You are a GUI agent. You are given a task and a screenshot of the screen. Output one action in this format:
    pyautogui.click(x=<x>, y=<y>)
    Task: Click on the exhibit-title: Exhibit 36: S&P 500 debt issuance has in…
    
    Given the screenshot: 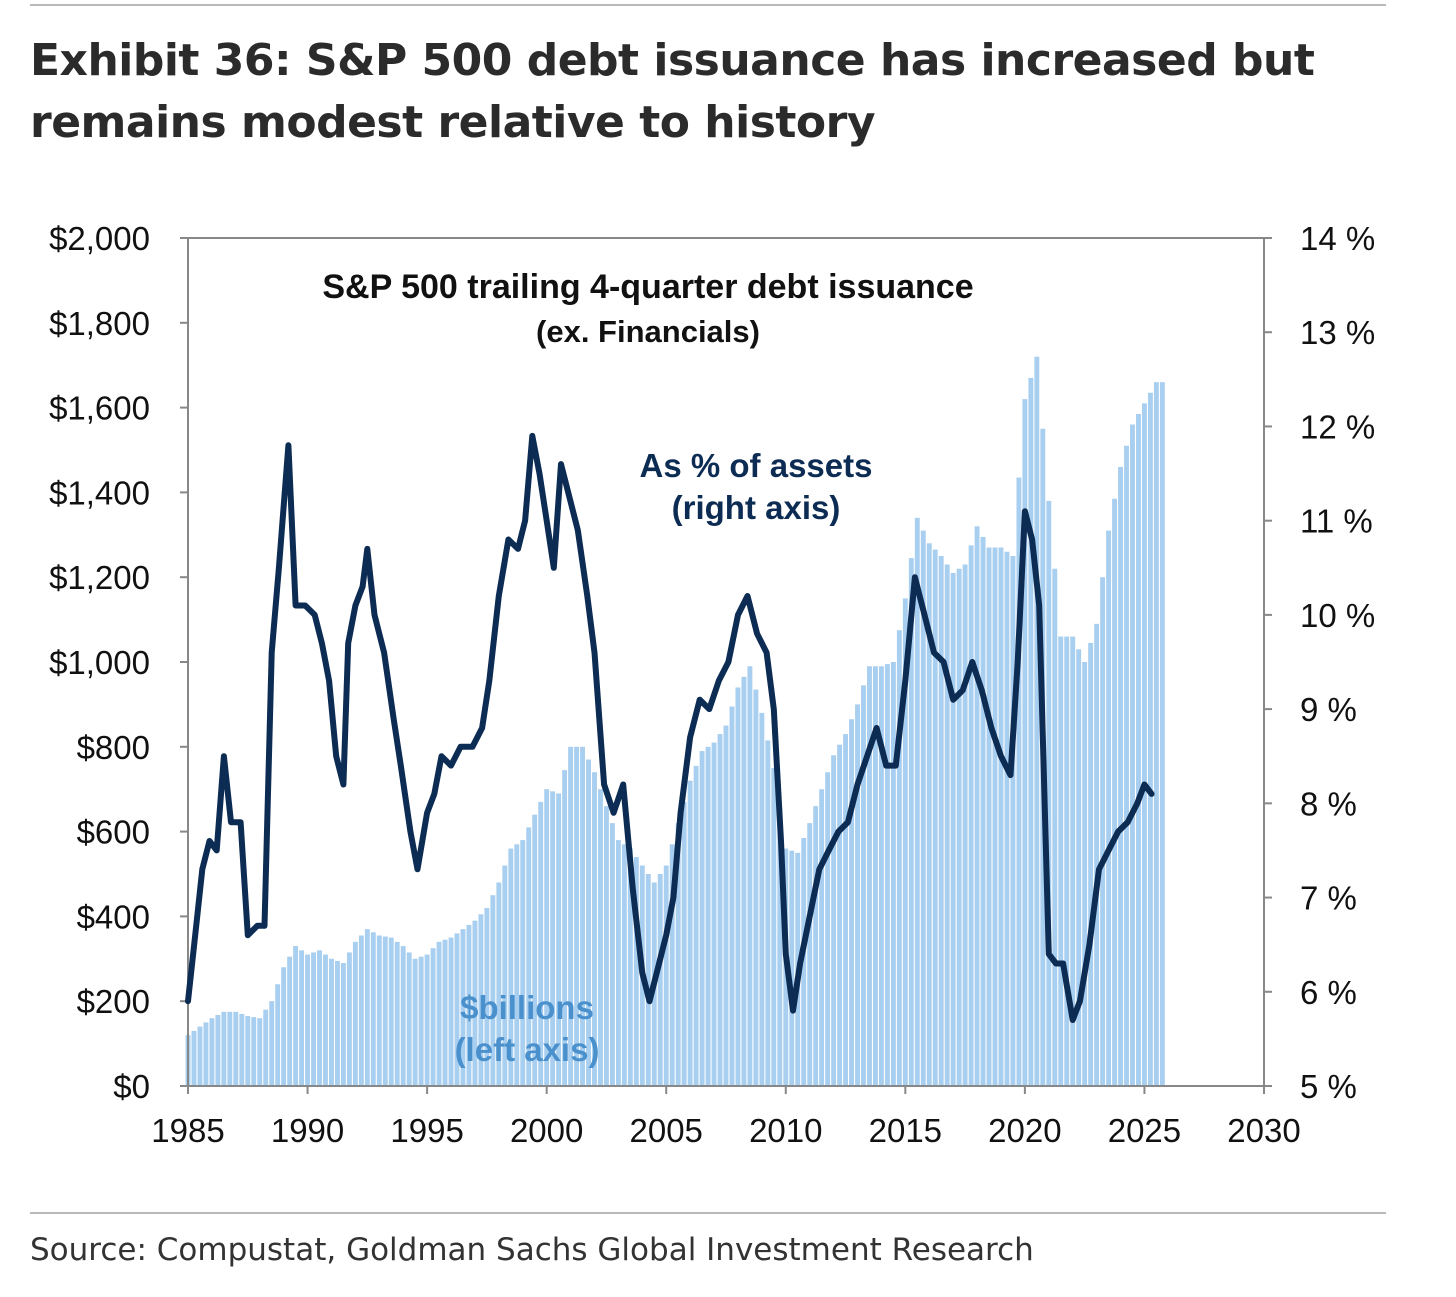 What is the action you would take?
    pyautogui.click(x=672, y=91)
    